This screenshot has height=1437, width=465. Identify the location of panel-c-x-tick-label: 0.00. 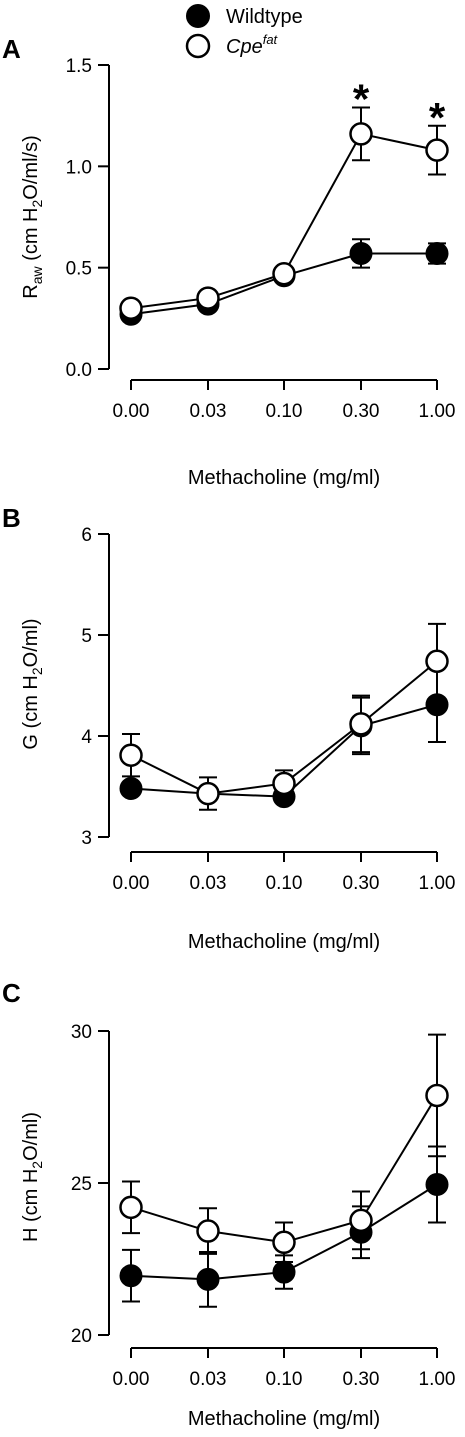
(131, 1379).